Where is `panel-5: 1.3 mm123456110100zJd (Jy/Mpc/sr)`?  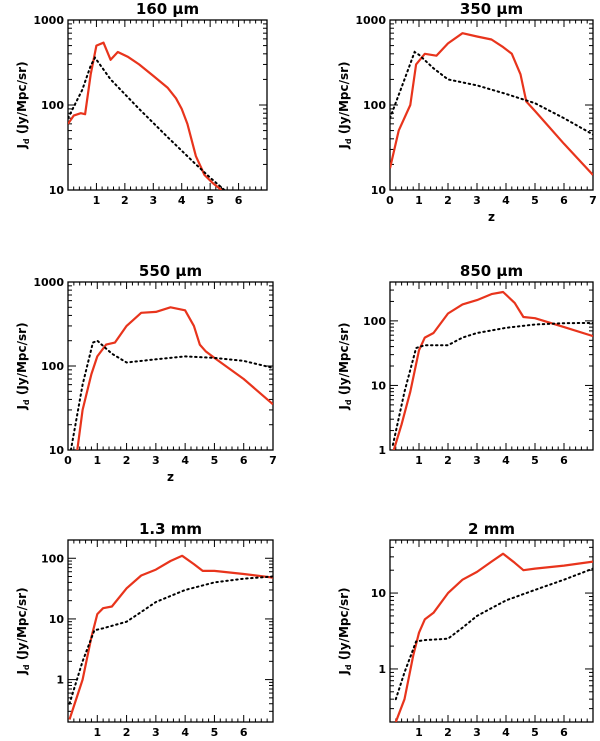
panel-5: 1.3 mm123456110100zJd (Jy/Mpc/sr) is located at coordinates (144, 629).